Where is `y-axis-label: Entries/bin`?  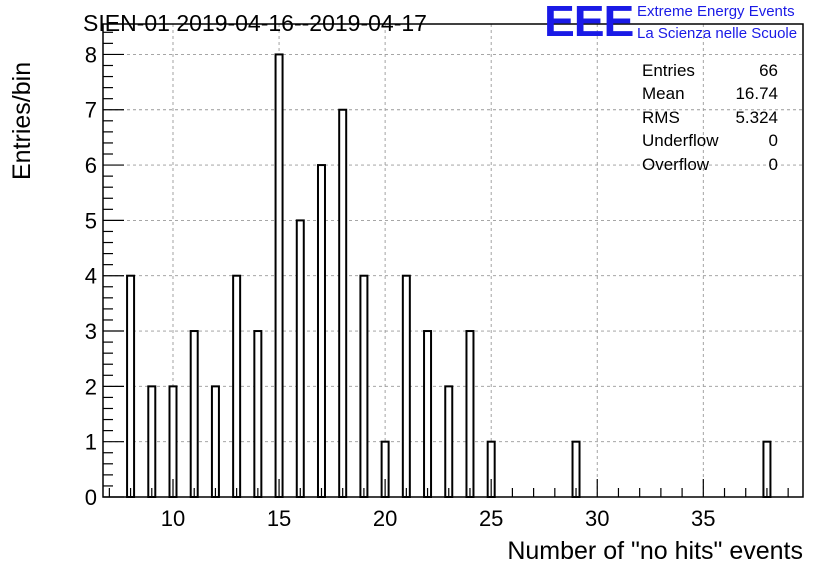 y-axis-label: Entries/bin is located at coordinates (22, 120).